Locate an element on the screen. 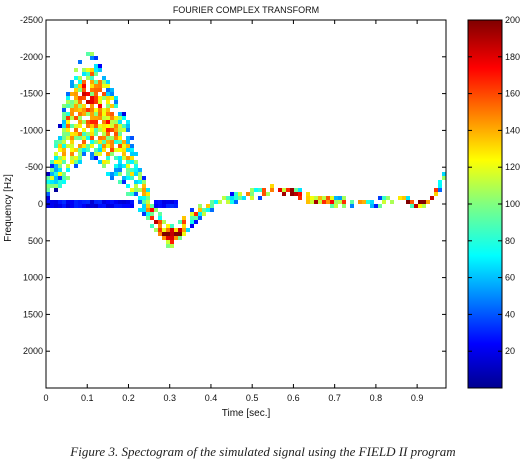 The image size is (526, 466). colorbar is located at coordinates (485, 204).